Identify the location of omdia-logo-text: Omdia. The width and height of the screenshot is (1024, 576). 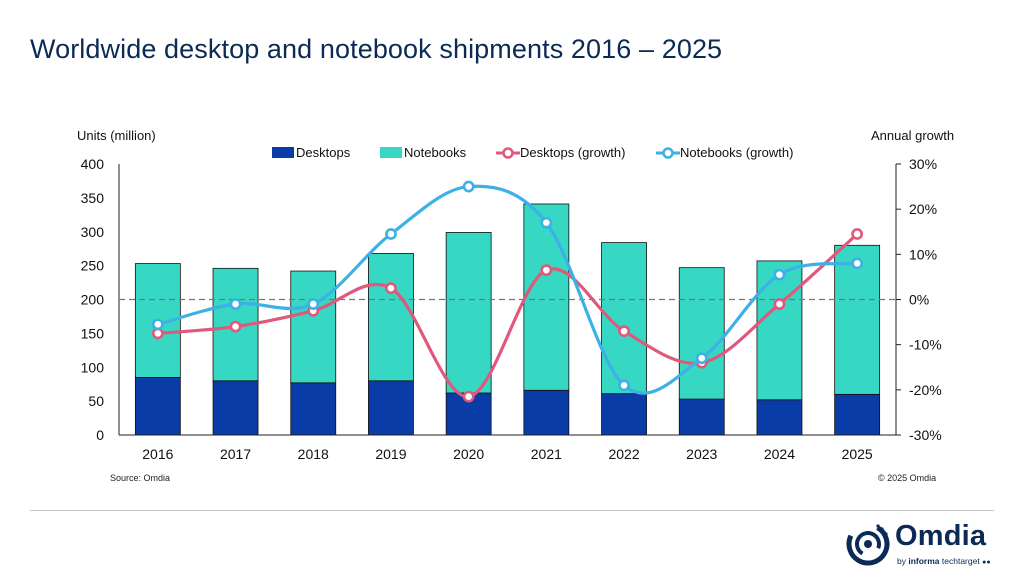
(941, 536).